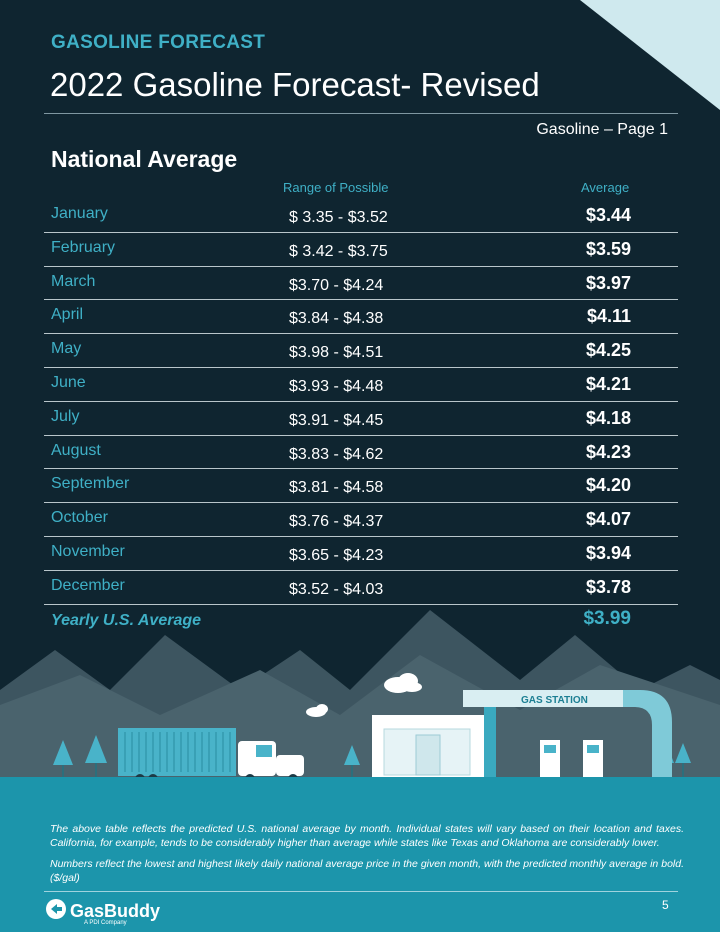  I want to click on average-cell: $3.44, so click(608, 215).